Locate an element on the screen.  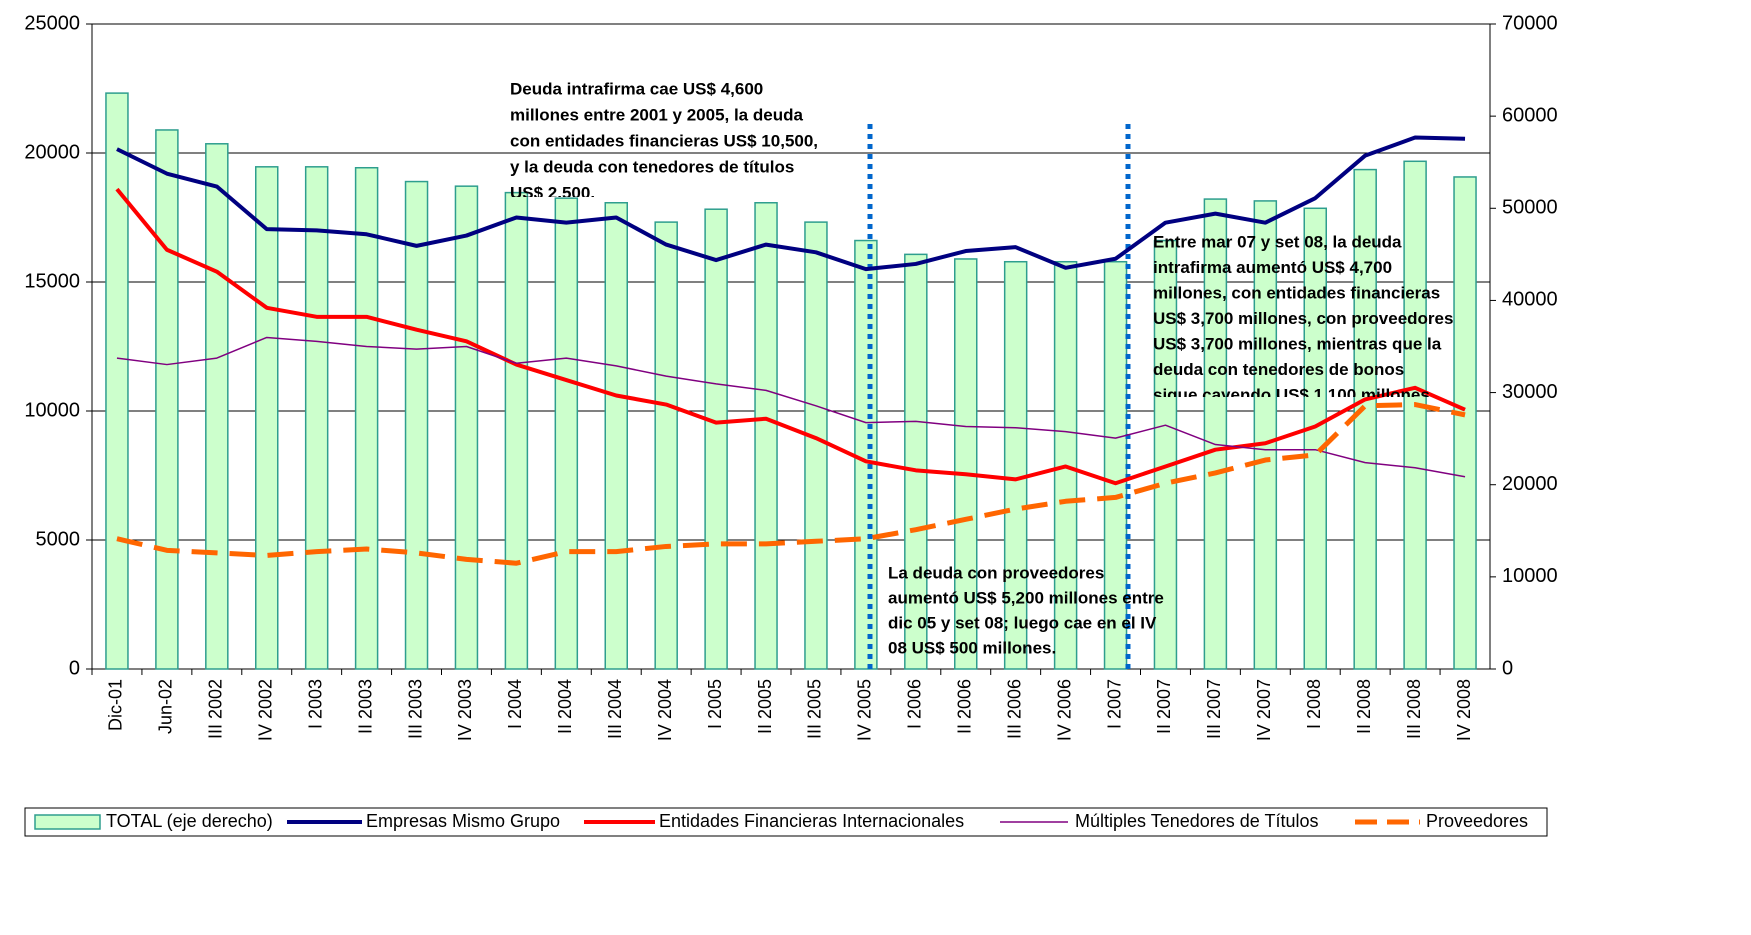
x-tick-label: IV 2004 is located at coordinates (665, 710).